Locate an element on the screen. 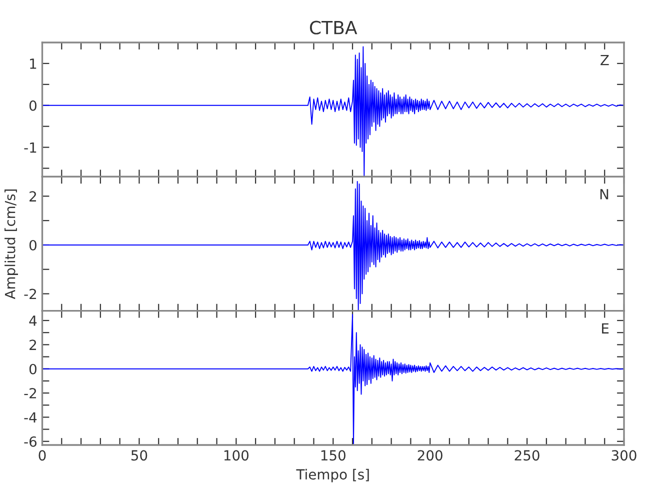  y-tick-label: -4 is located at coordinates (30, 417).